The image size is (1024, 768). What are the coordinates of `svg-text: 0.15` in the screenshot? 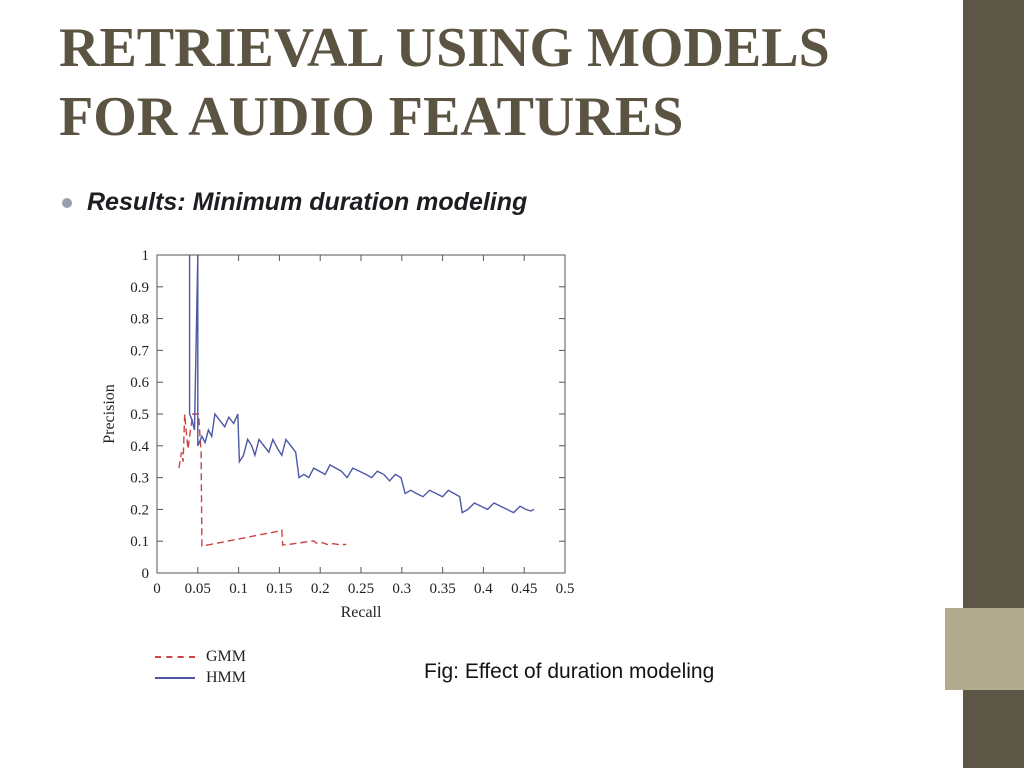 It's located at (279, 589).